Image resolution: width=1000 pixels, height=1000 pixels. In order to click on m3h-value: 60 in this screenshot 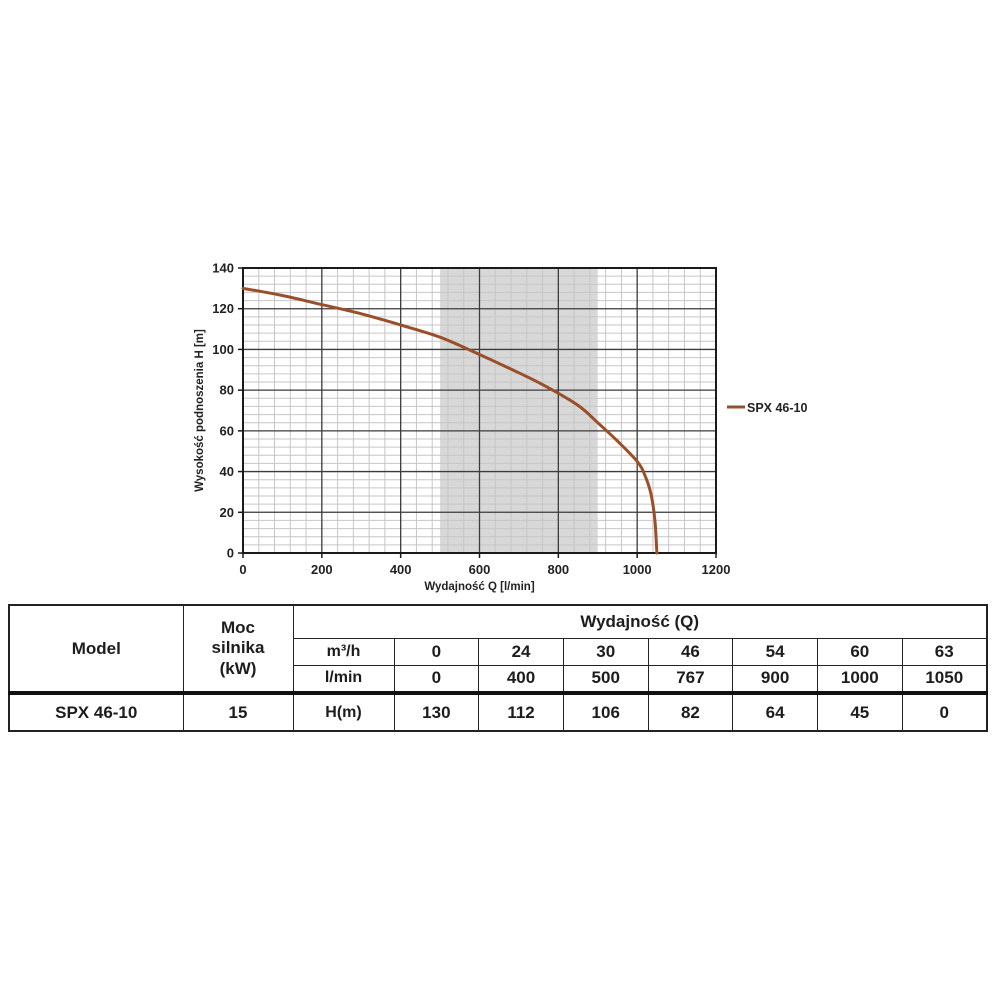, I will do `click(859, 651)`.